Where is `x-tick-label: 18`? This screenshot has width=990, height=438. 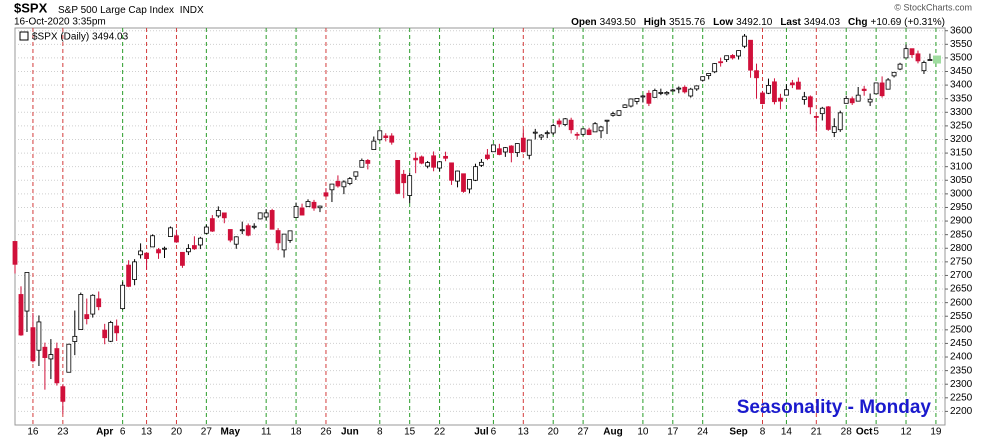
x-tick-label: 18 is located at coordinates (296, 432).